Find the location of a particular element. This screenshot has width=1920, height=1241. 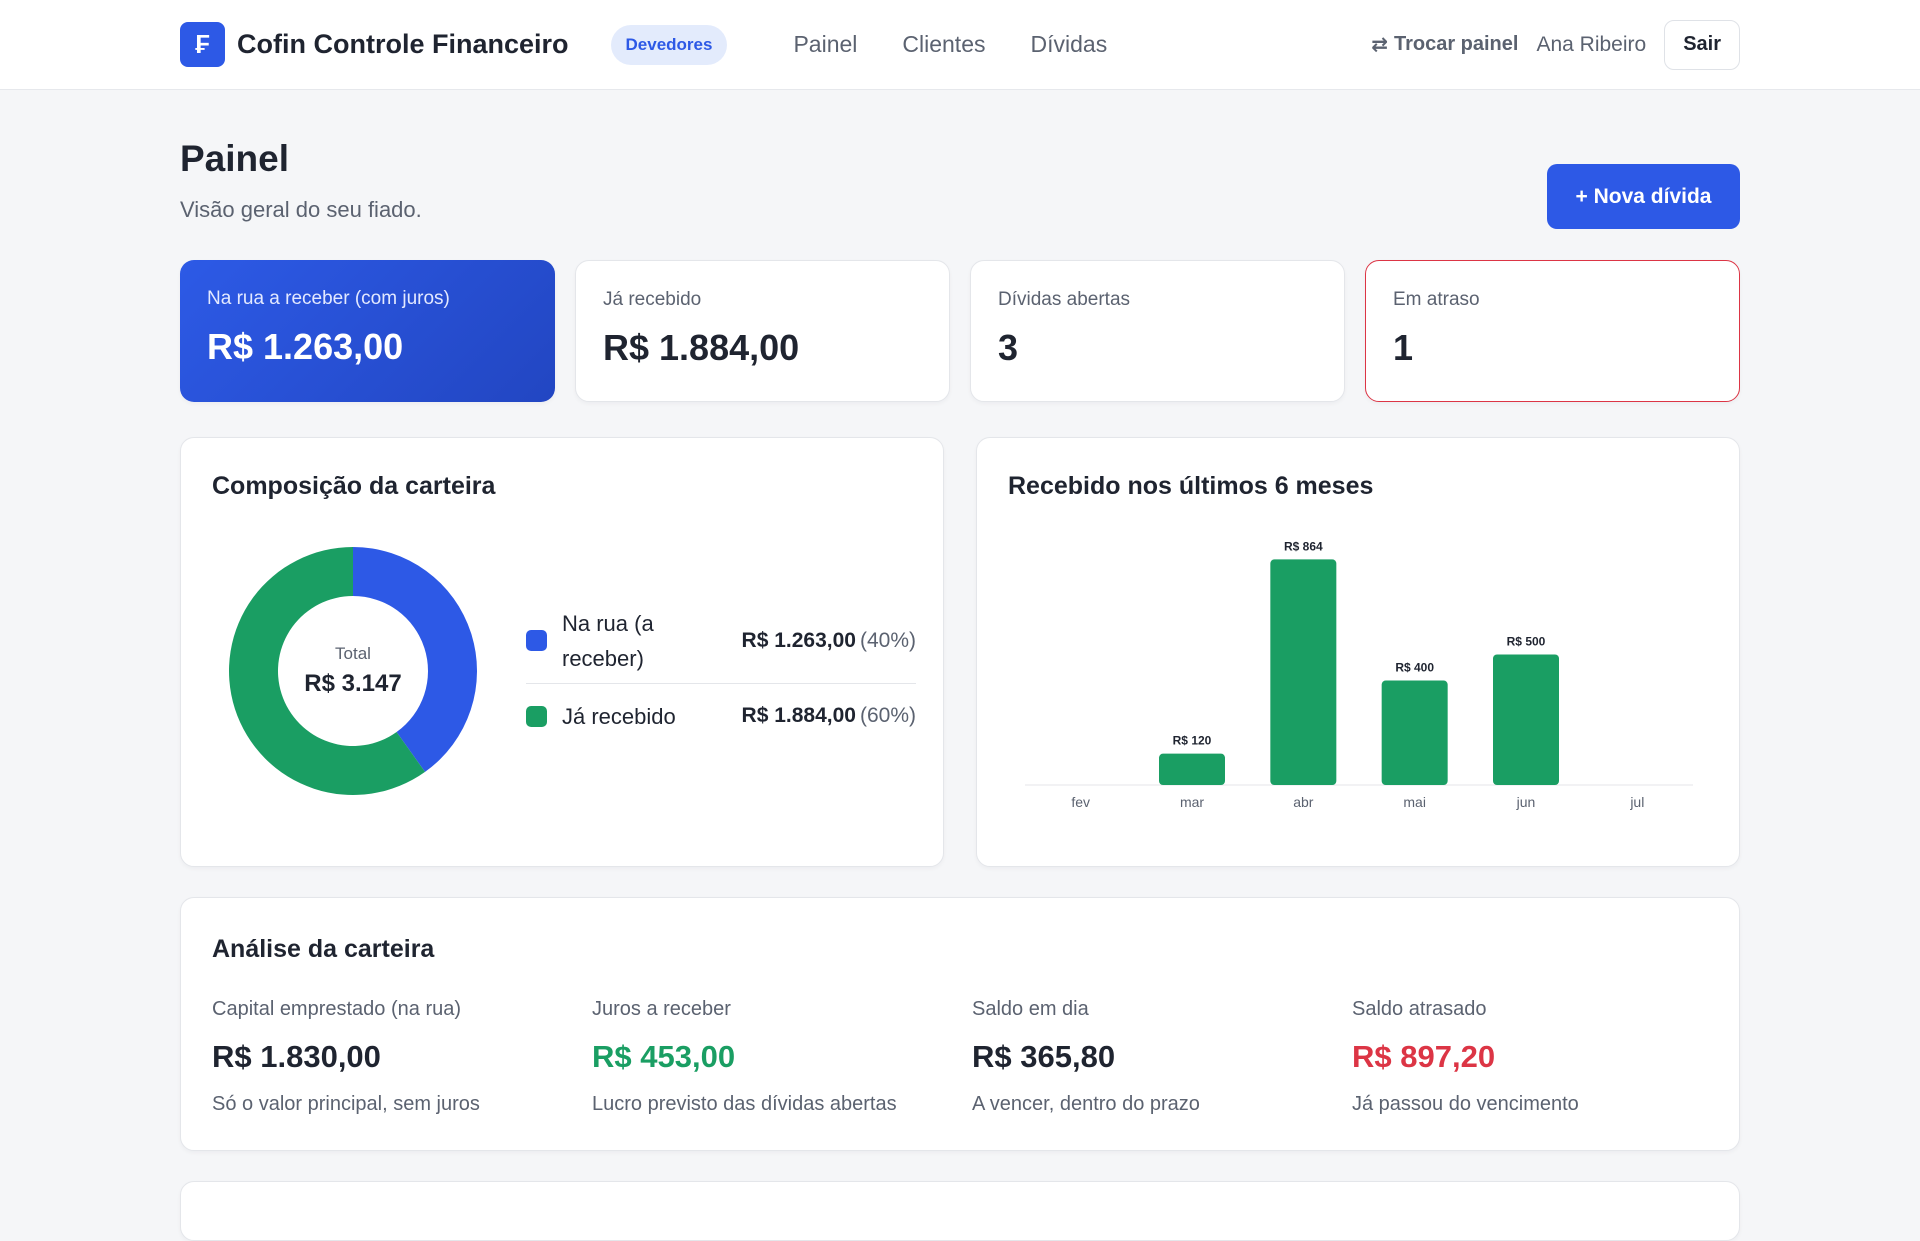

x-tick-label: mar is located at coordinates (1192, 802).